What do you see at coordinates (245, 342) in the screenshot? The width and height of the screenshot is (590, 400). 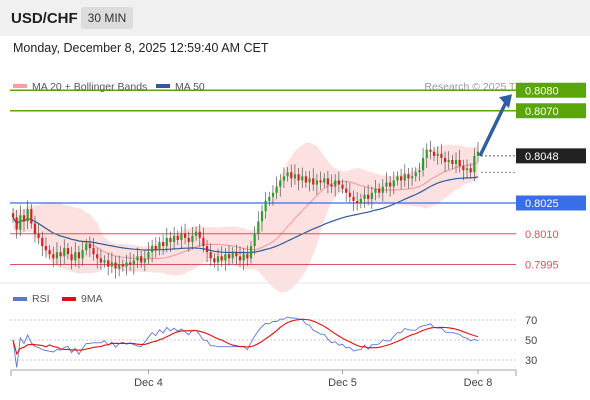 I see `rsi-line` at bounding box center [245, 342].